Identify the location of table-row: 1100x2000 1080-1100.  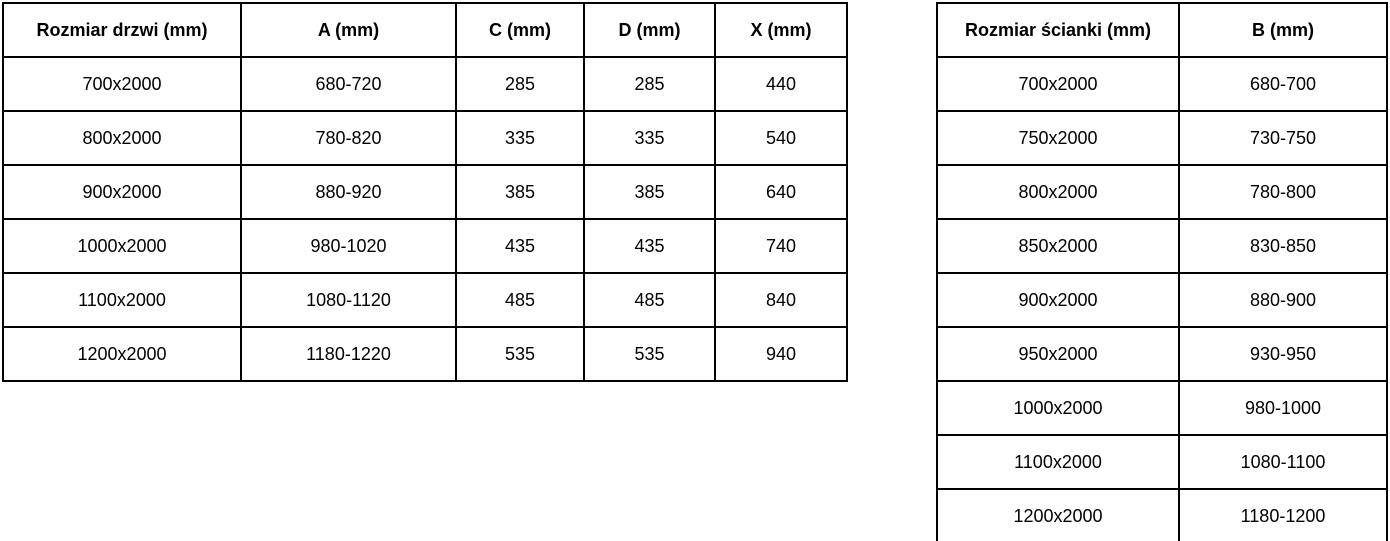
(1162, 462).